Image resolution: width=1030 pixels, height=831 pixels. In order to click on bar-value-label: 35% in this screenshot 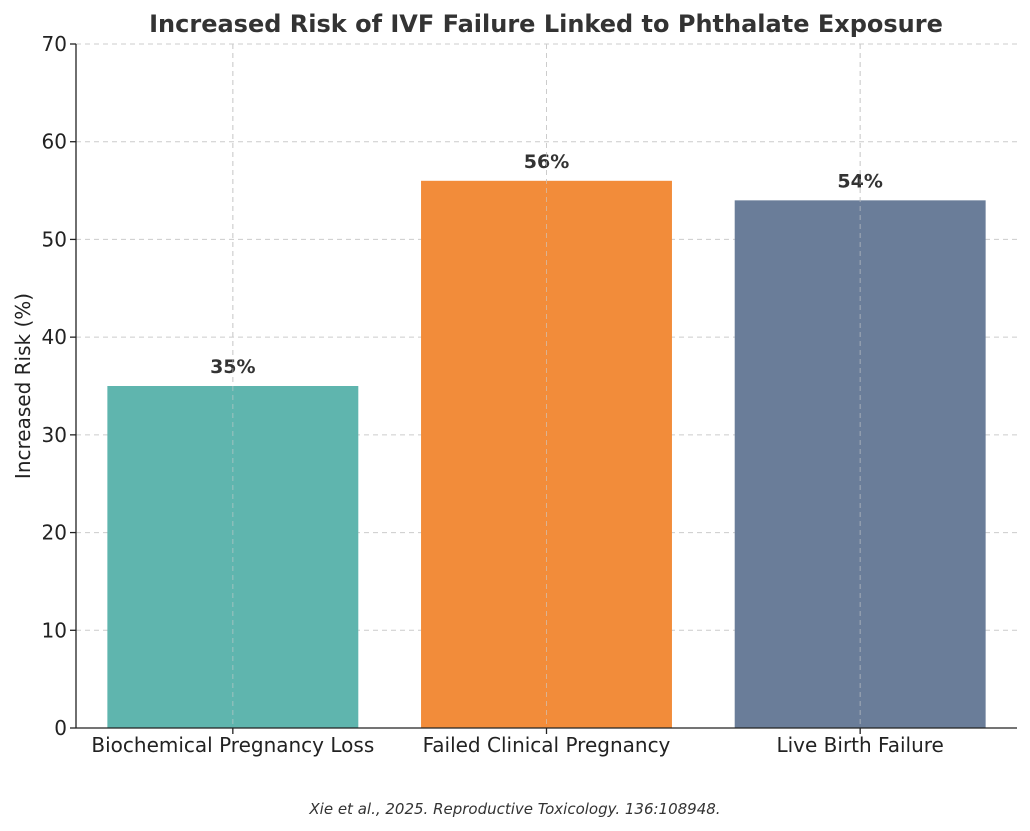, I will do `click(232, 367)`.